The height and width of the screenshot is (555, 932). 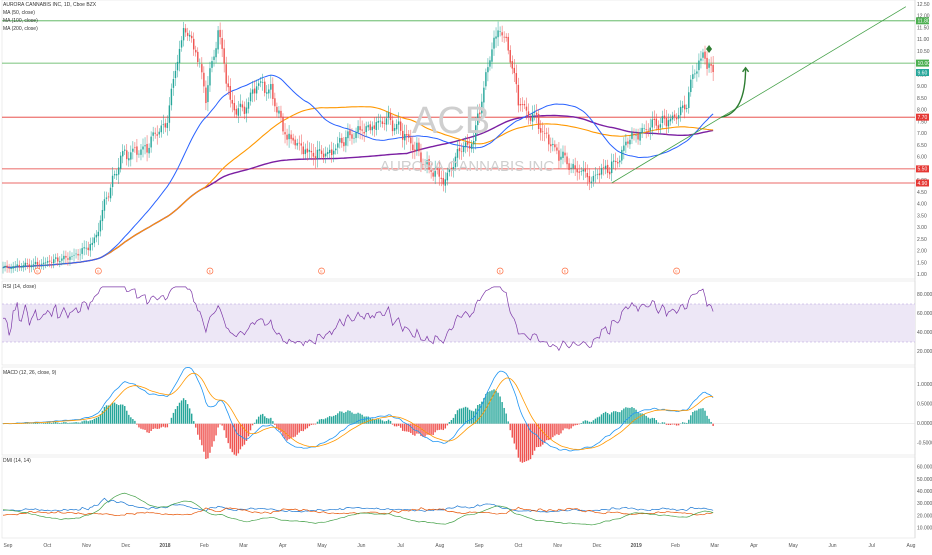 What do you see at coordinates (922, 252) in the screenshot?
I see `price-tick-label: 2.00` at bounding box center [922, 252].